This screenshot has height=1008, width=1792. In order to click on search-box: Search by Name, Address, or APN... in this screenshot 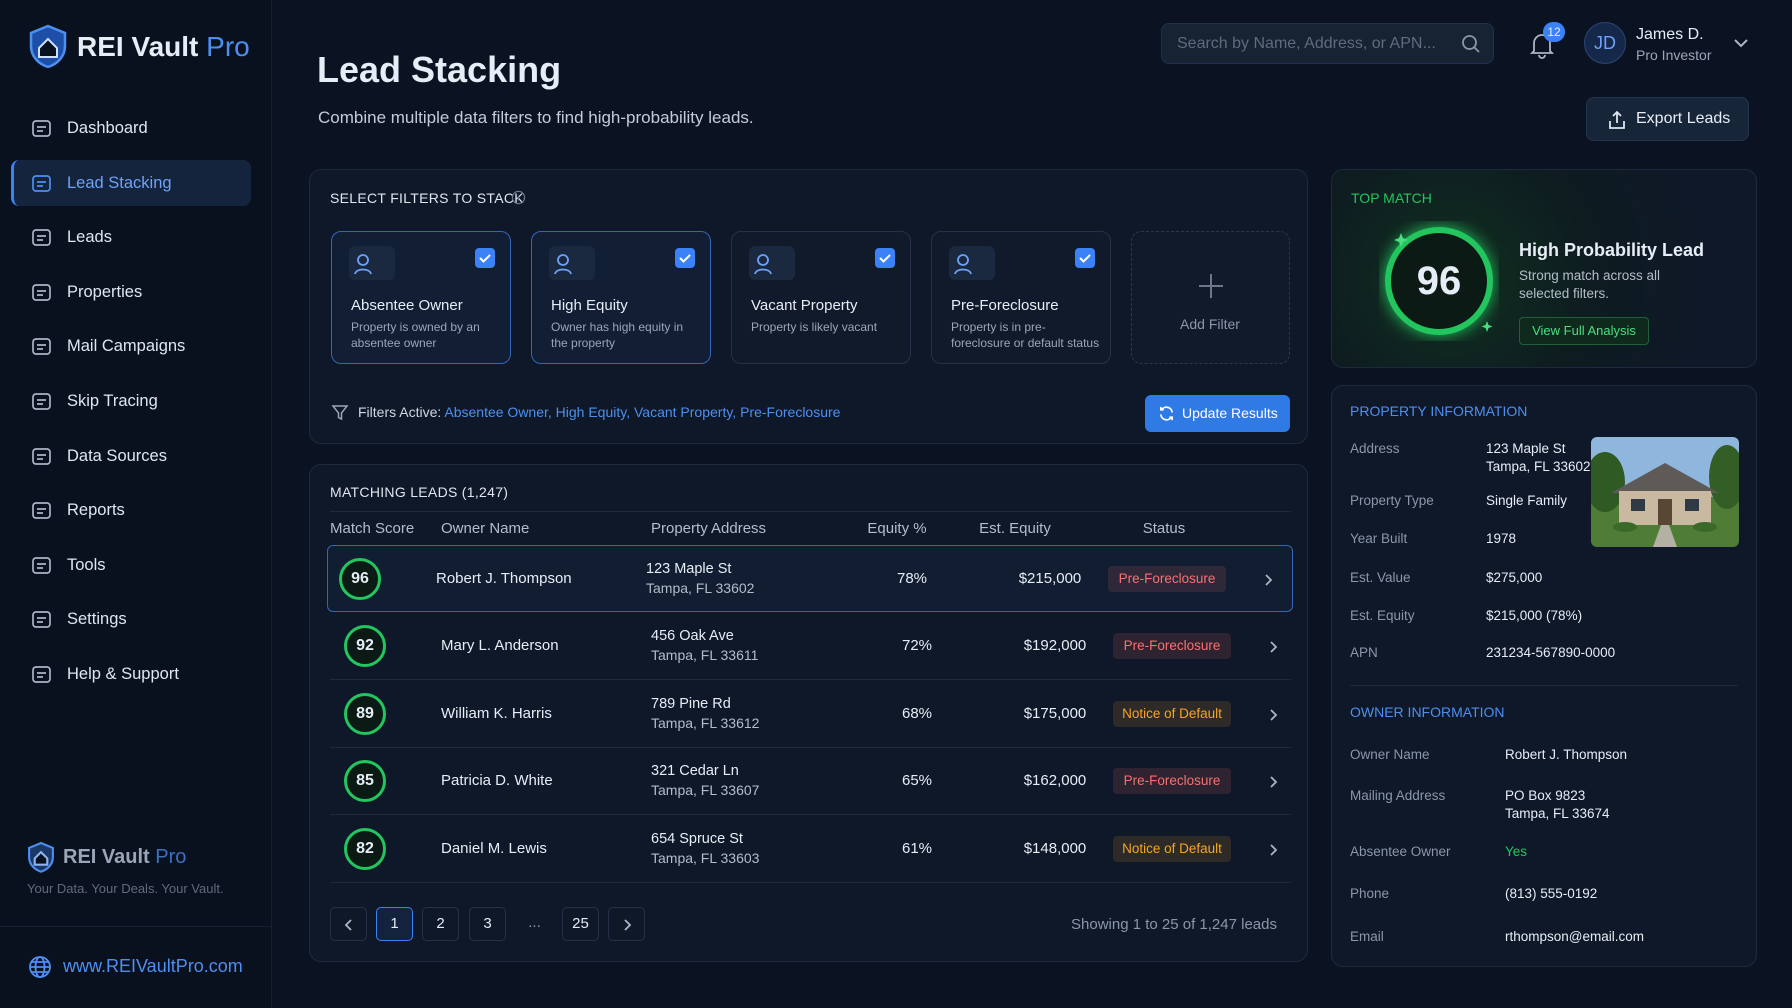, I will do `click(1327, 43)`.